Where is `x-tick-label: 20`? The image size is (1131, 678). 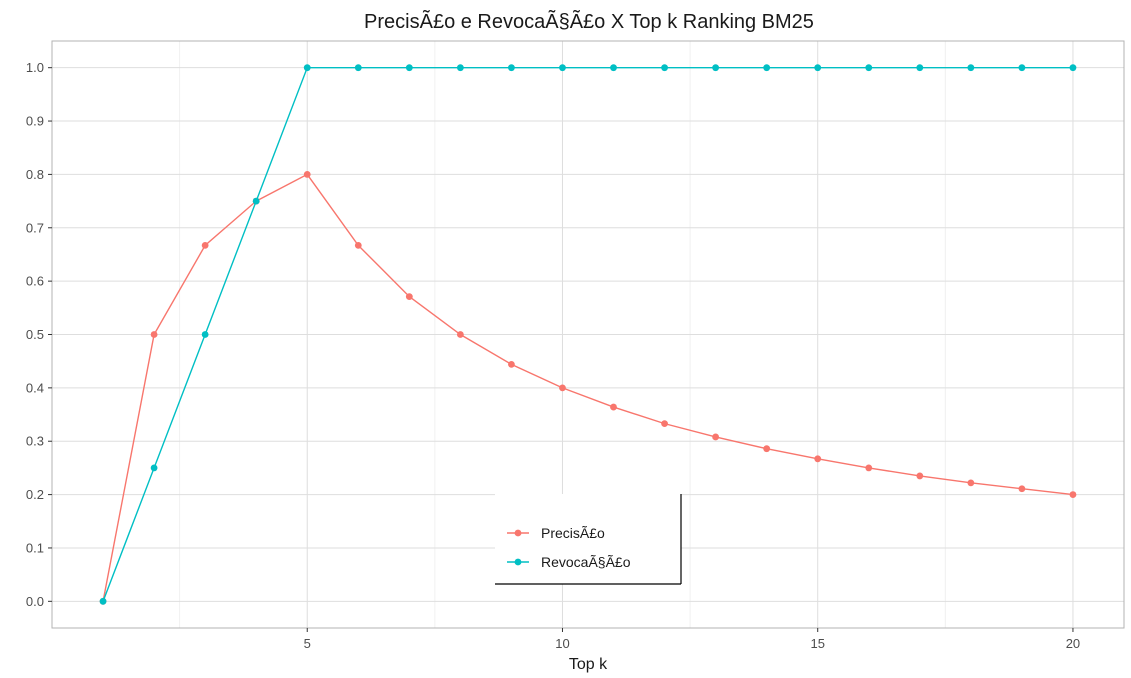 x-tick-label: 20 is located at coordinates (1073, 643).